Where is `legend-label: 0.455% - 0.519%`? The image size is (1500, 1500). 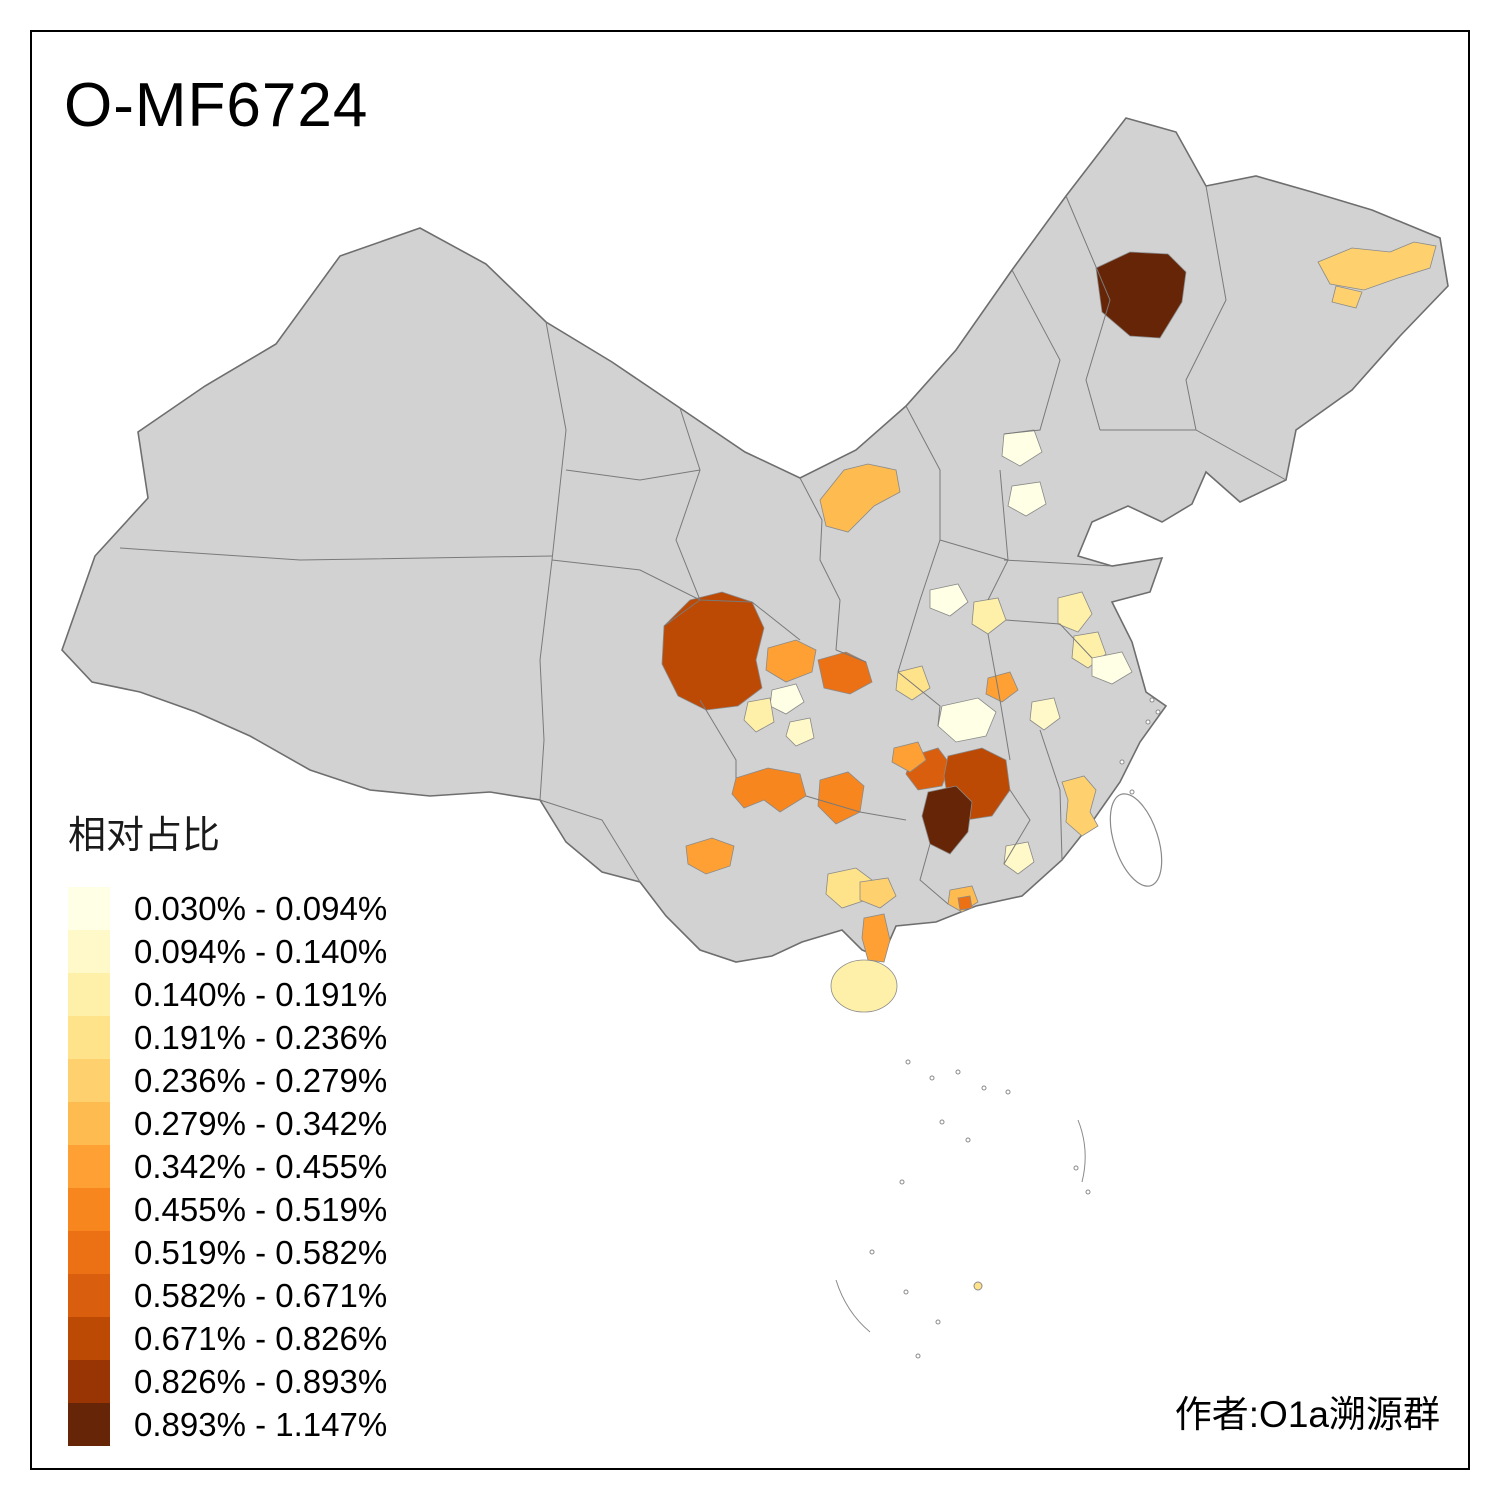 legend-label: 0.455% - 0.519% is located at coordinates (261, 1209).